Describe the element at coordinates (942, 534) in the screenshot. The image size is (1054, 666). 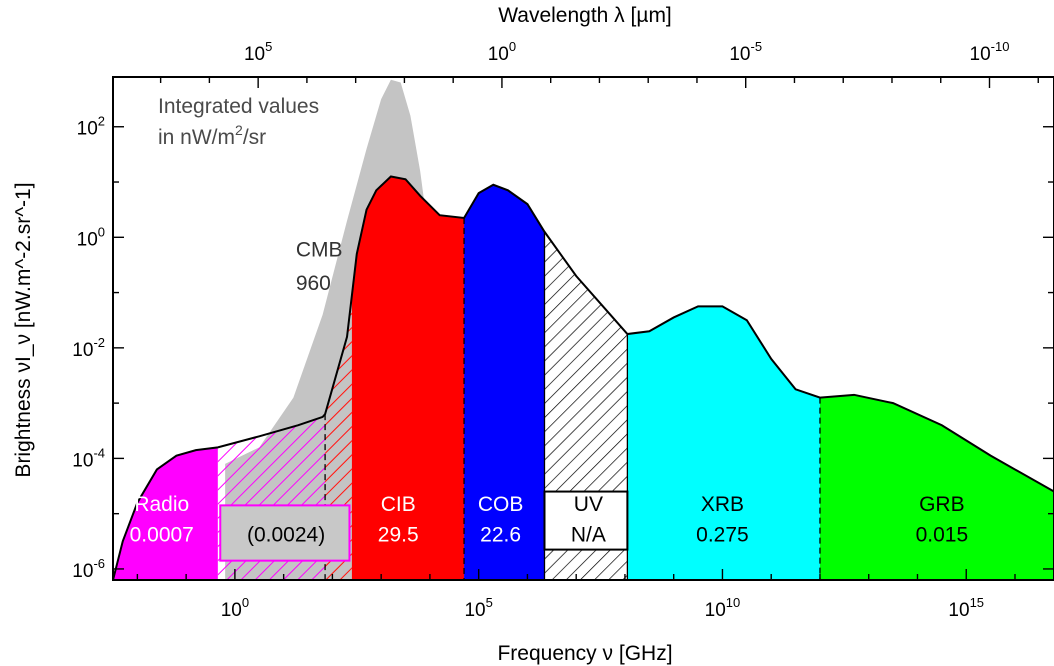
I see `grb-value: 0.015` at that location.